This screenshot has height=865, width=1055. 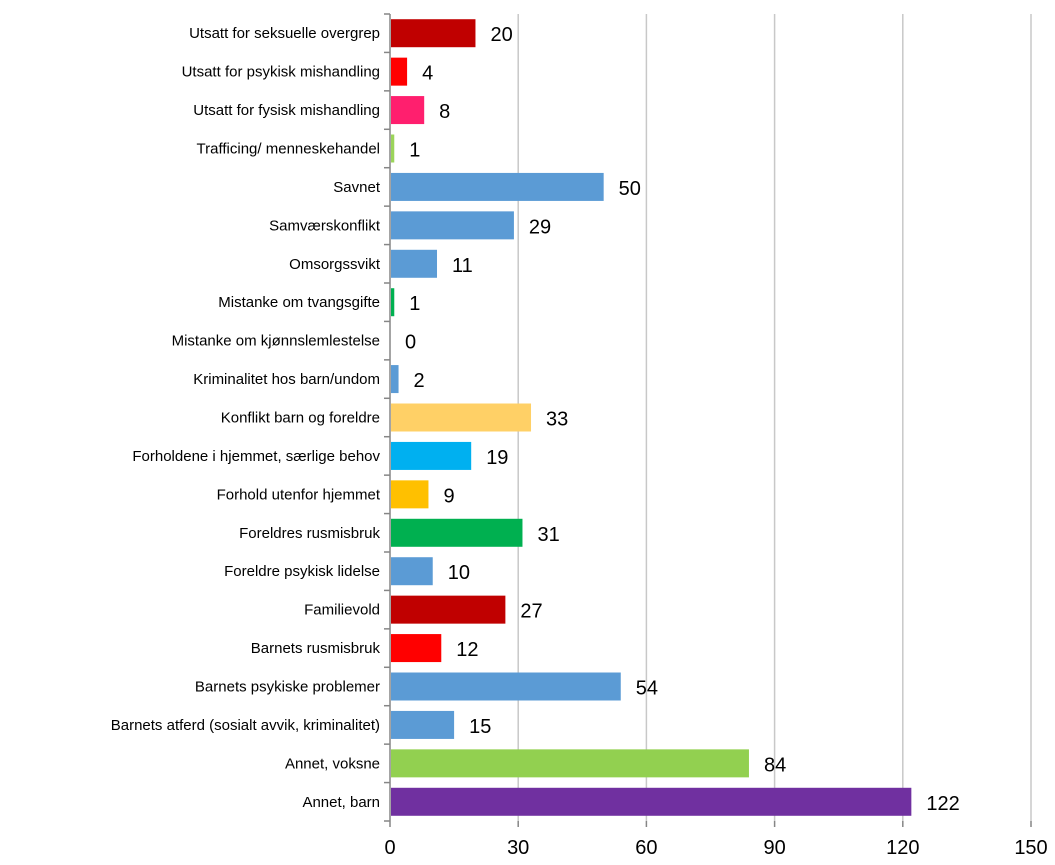 What do you see at coordinates (942, 804) in the screenshot?
I see `value-label: 122` at bounding box center [942, 804].